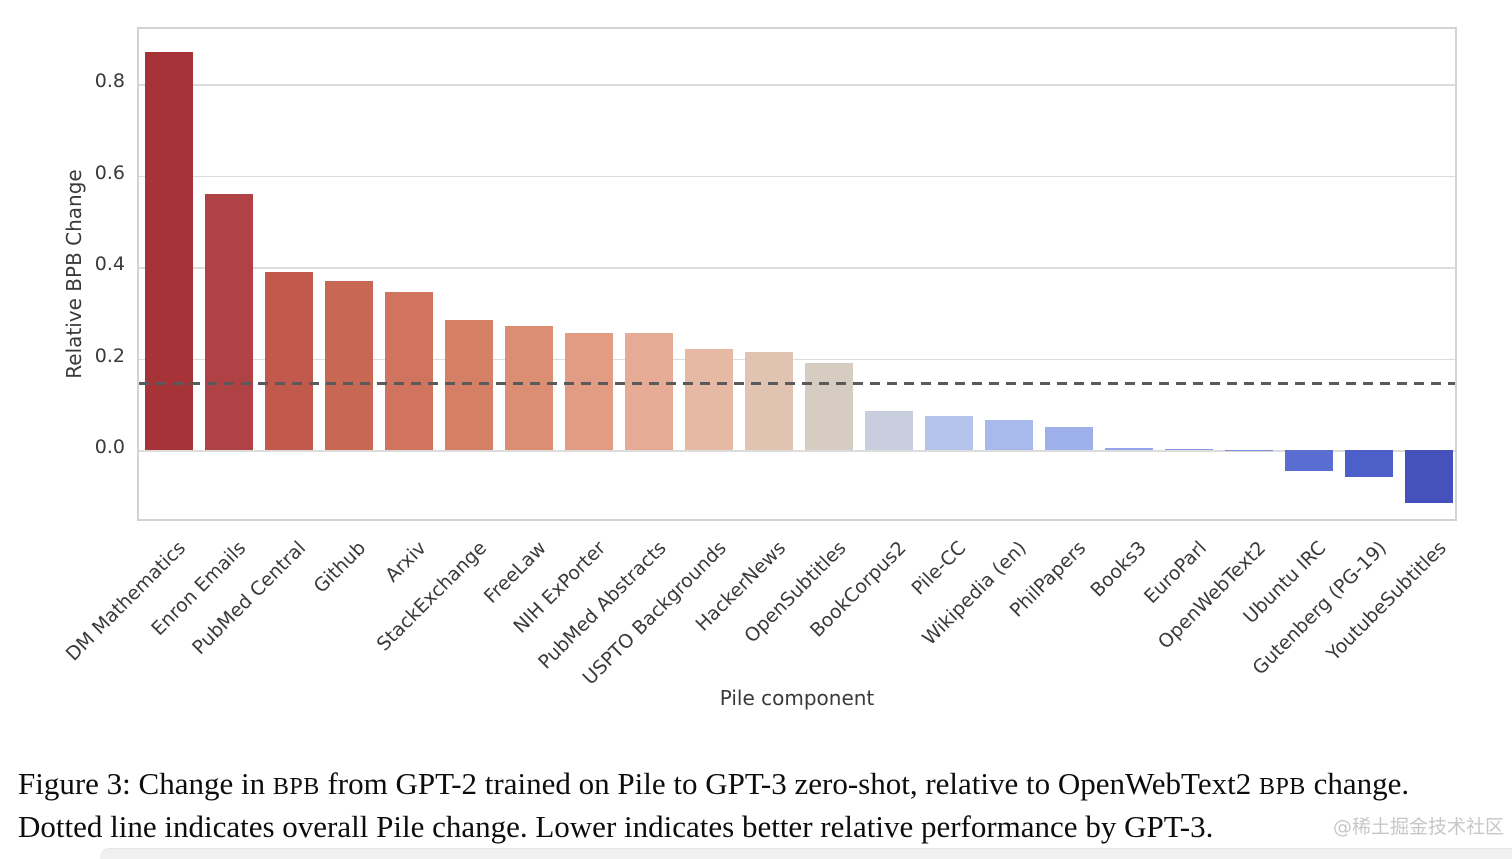 This screenshot has width=1512, height=859. What do you see at coordinates (1357, 783) in the screenshot?
I see `caption-text: change.` at bounding box center [1357, 783].